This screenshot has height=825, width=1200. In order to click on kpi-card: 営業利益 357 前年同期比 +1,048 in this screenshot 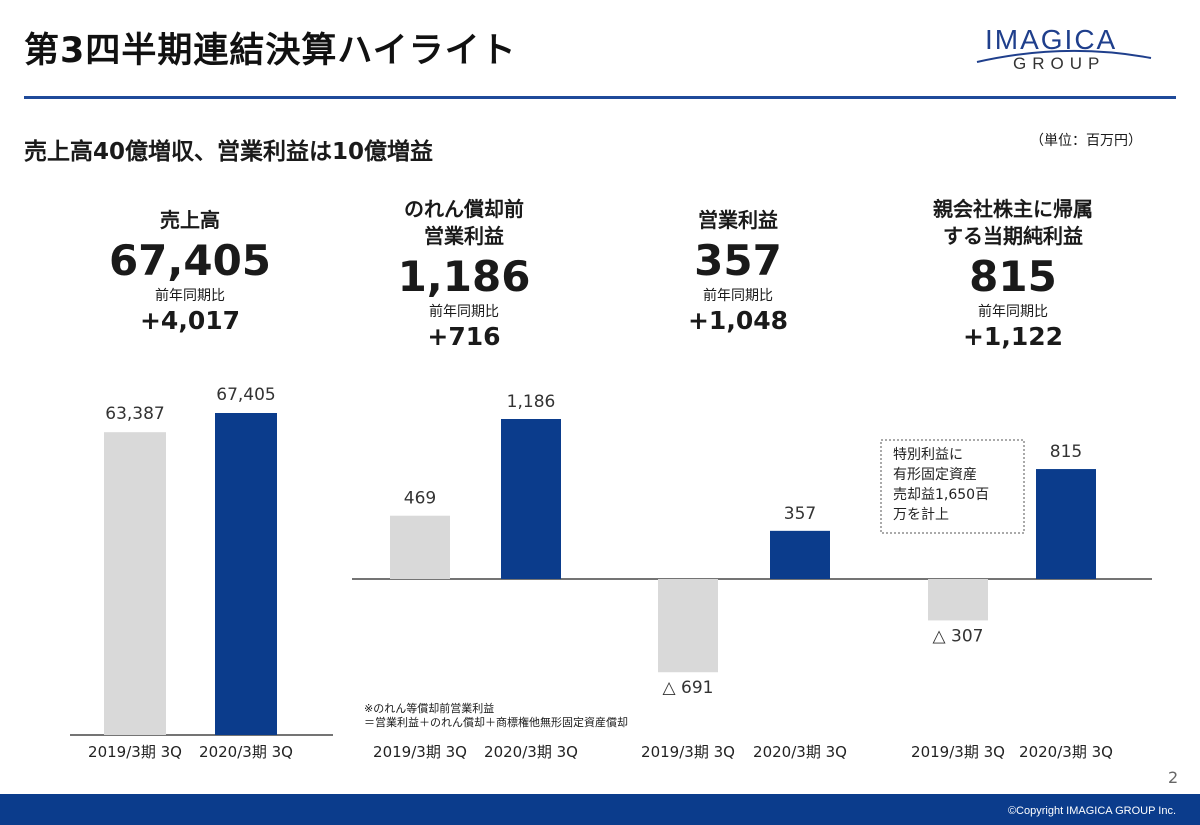, I will do `click(738, 271)`.